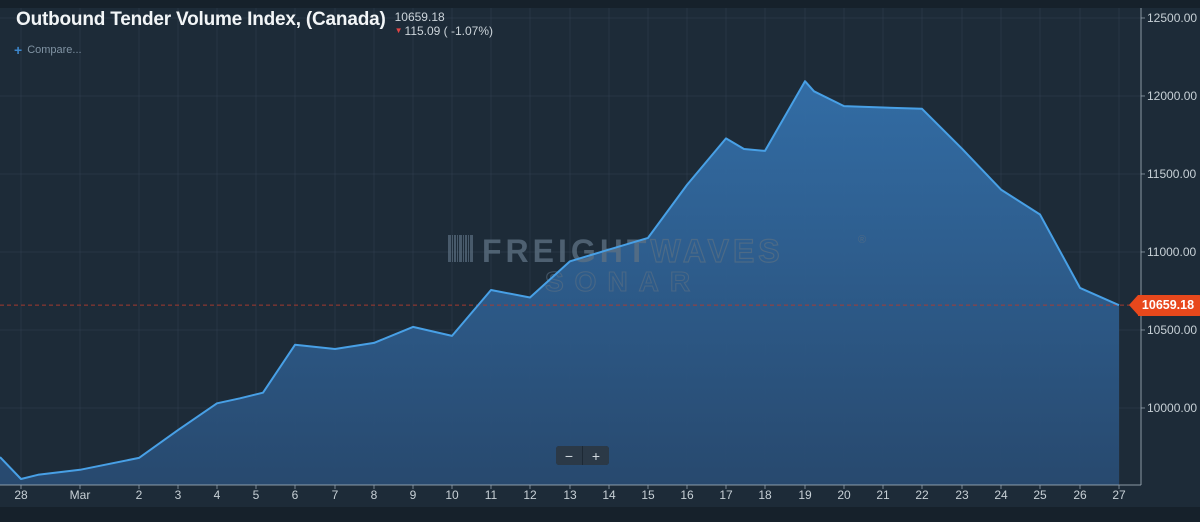 The height and width of the screenshot is (522, 1200). What do you see at coordinates (596, 455) in the screenshot?
I see `zoom-in-button: +` at bounding box center [596, 455].